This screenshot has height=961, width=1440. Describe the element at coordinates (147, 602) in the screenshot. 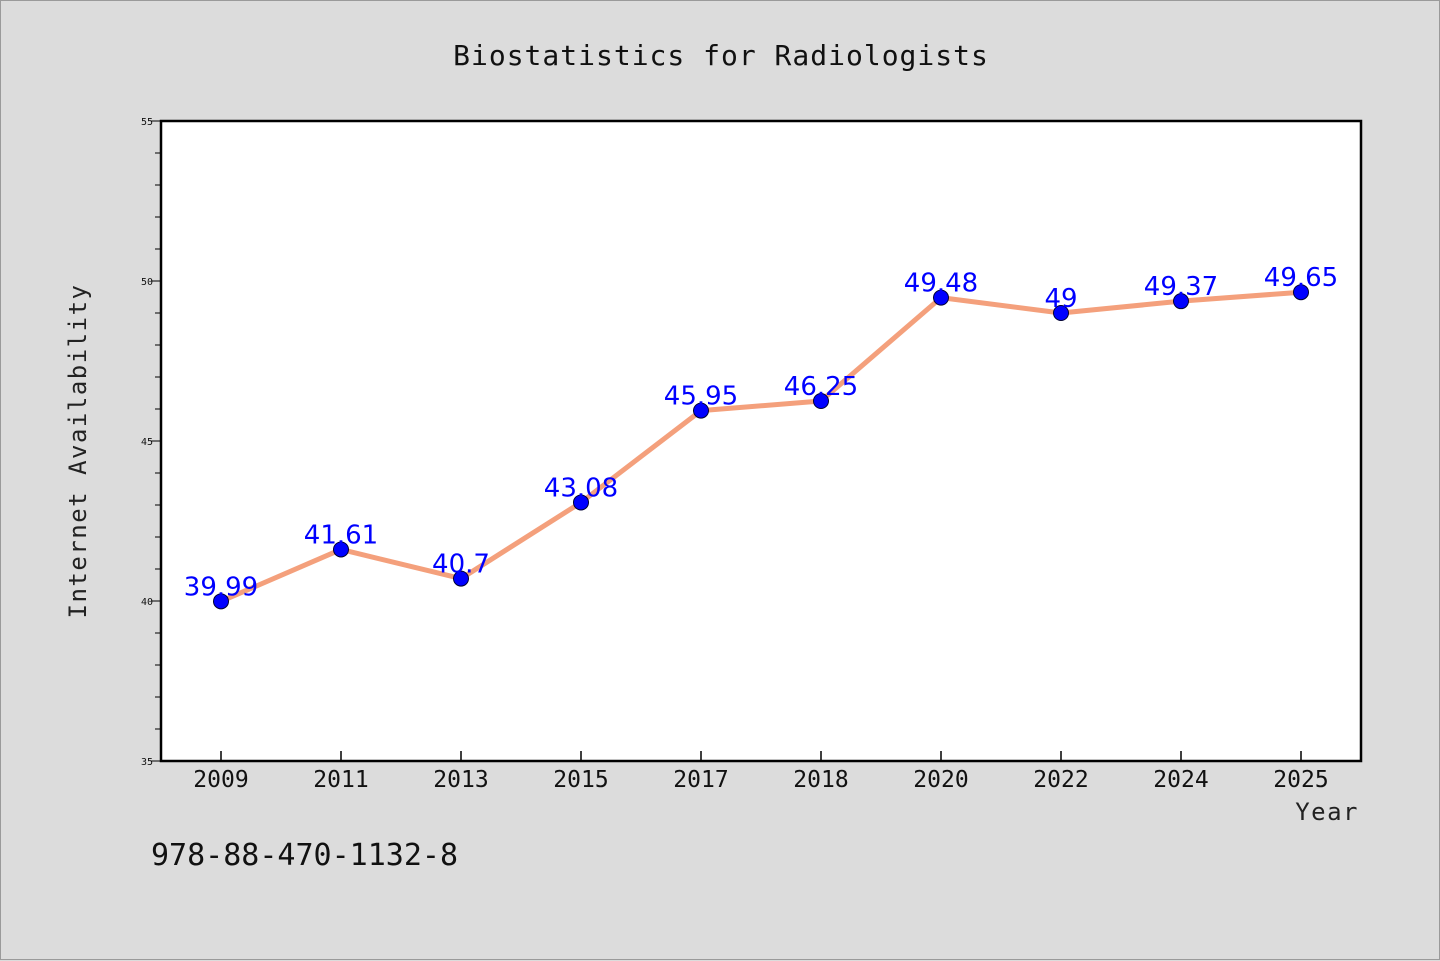

I see `y-tick-label: 40` at that location.